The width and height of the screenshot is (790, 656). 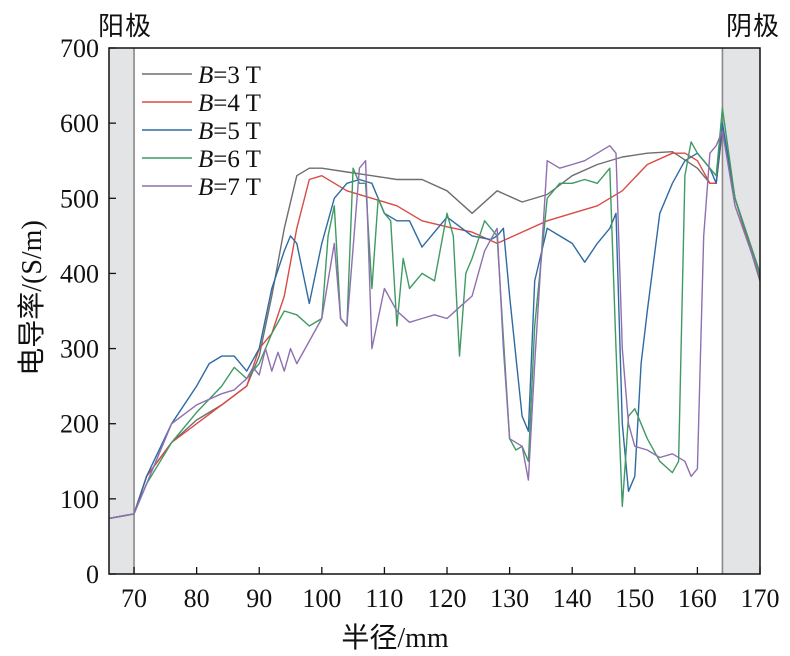 What do you see at coordinates (79, 123) in the screenshot?
I see `y-tick-label-6: 600` at bounding box center [79, 123].